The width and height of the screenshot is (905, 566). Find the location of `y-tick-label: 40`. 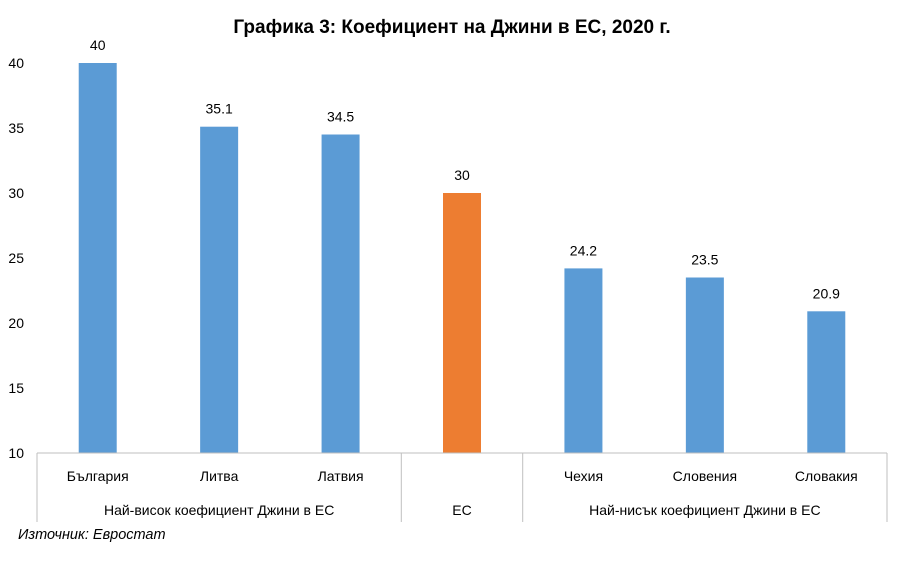

y-tick-label: 40 is located at coordinates (16, 63).